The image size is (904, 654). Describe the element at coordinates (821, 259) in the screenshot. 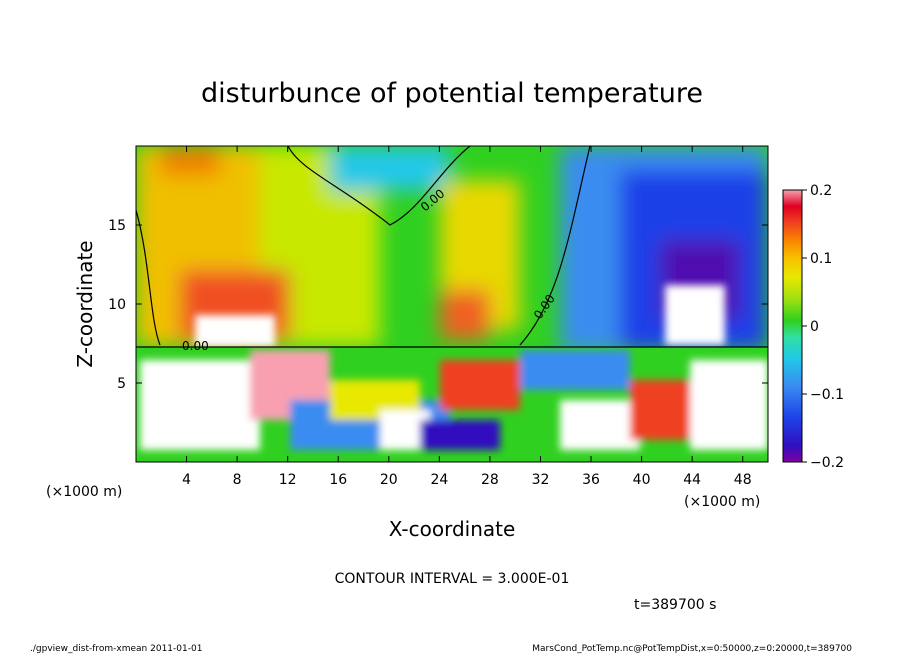

I see `colorbar-tick-label: 0.1` at that location.